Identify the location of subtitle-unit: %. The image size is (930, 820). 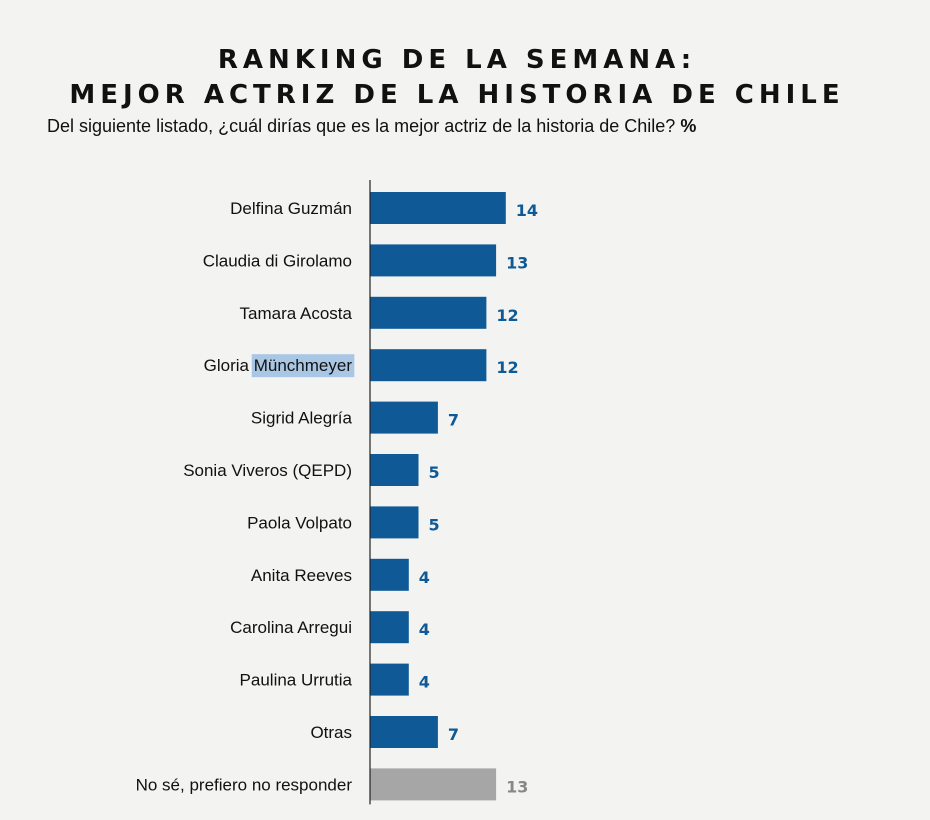
(688, 126).